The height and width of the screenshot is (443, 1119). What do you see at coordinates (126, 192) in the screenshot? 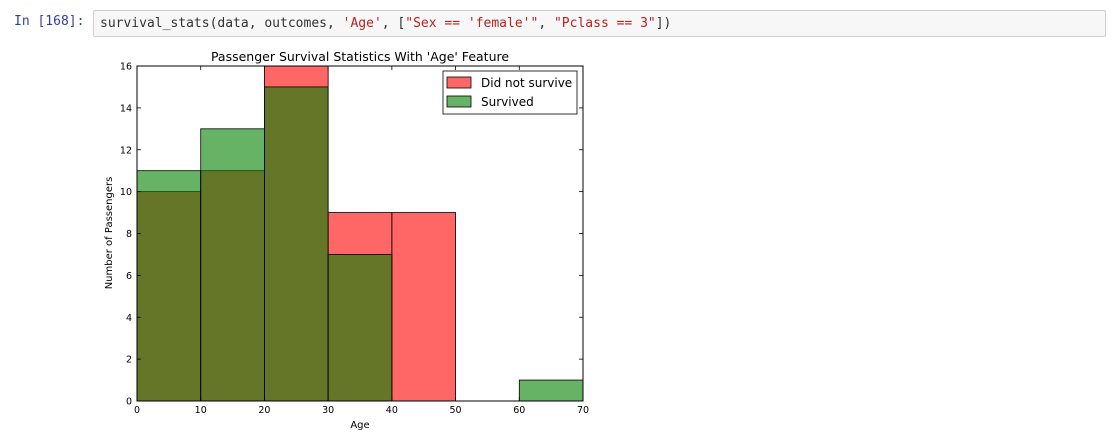
I see `y-tick-label: 10` at bounding box center [126, 192].